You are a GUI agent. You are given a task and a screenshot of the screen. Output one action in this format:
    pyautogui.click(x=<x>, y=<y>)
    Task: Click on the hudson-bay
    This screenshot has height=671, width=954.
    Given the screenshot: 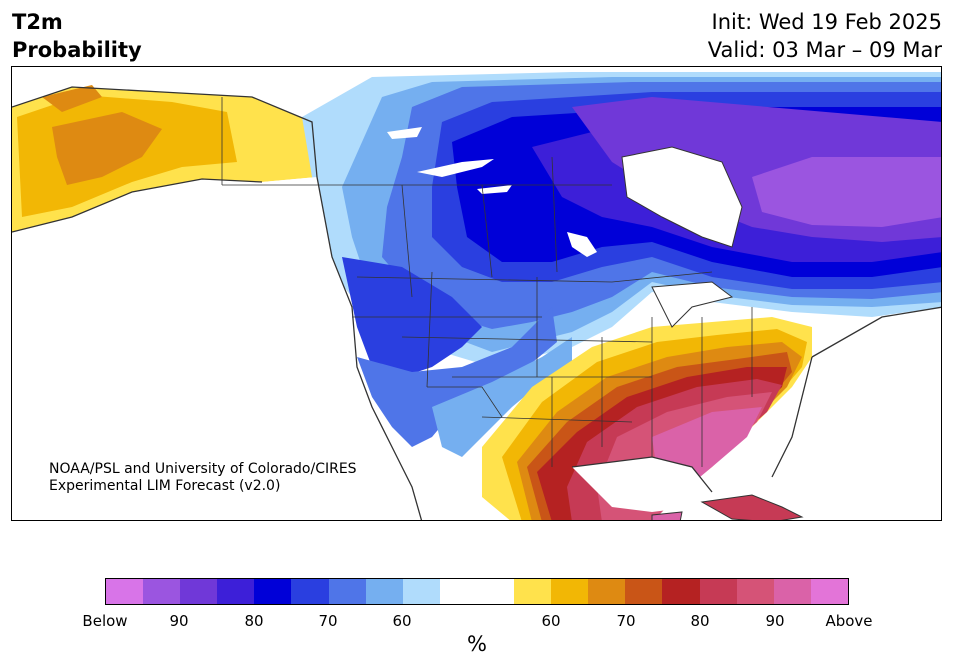 What is the action you would take?
    pyautogui.click(x=682, y=197)
    